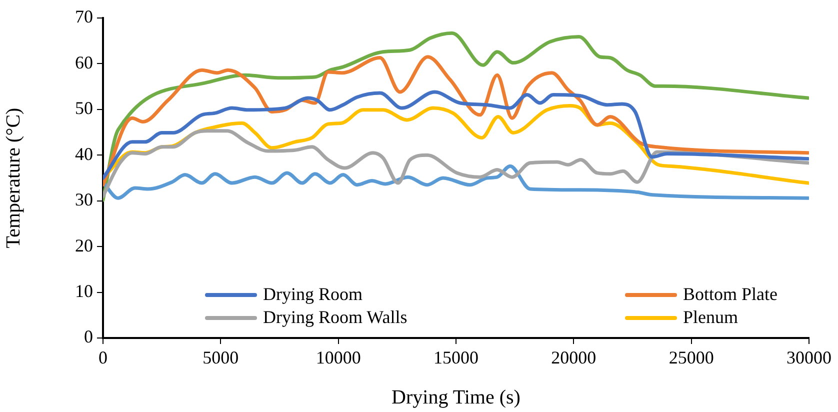 This screenshot has width=838, height=412. What do you see at coordinates (710, 317) in the screenshot?
I see `legend-label: Plenum` at bounding box center [710, 317].